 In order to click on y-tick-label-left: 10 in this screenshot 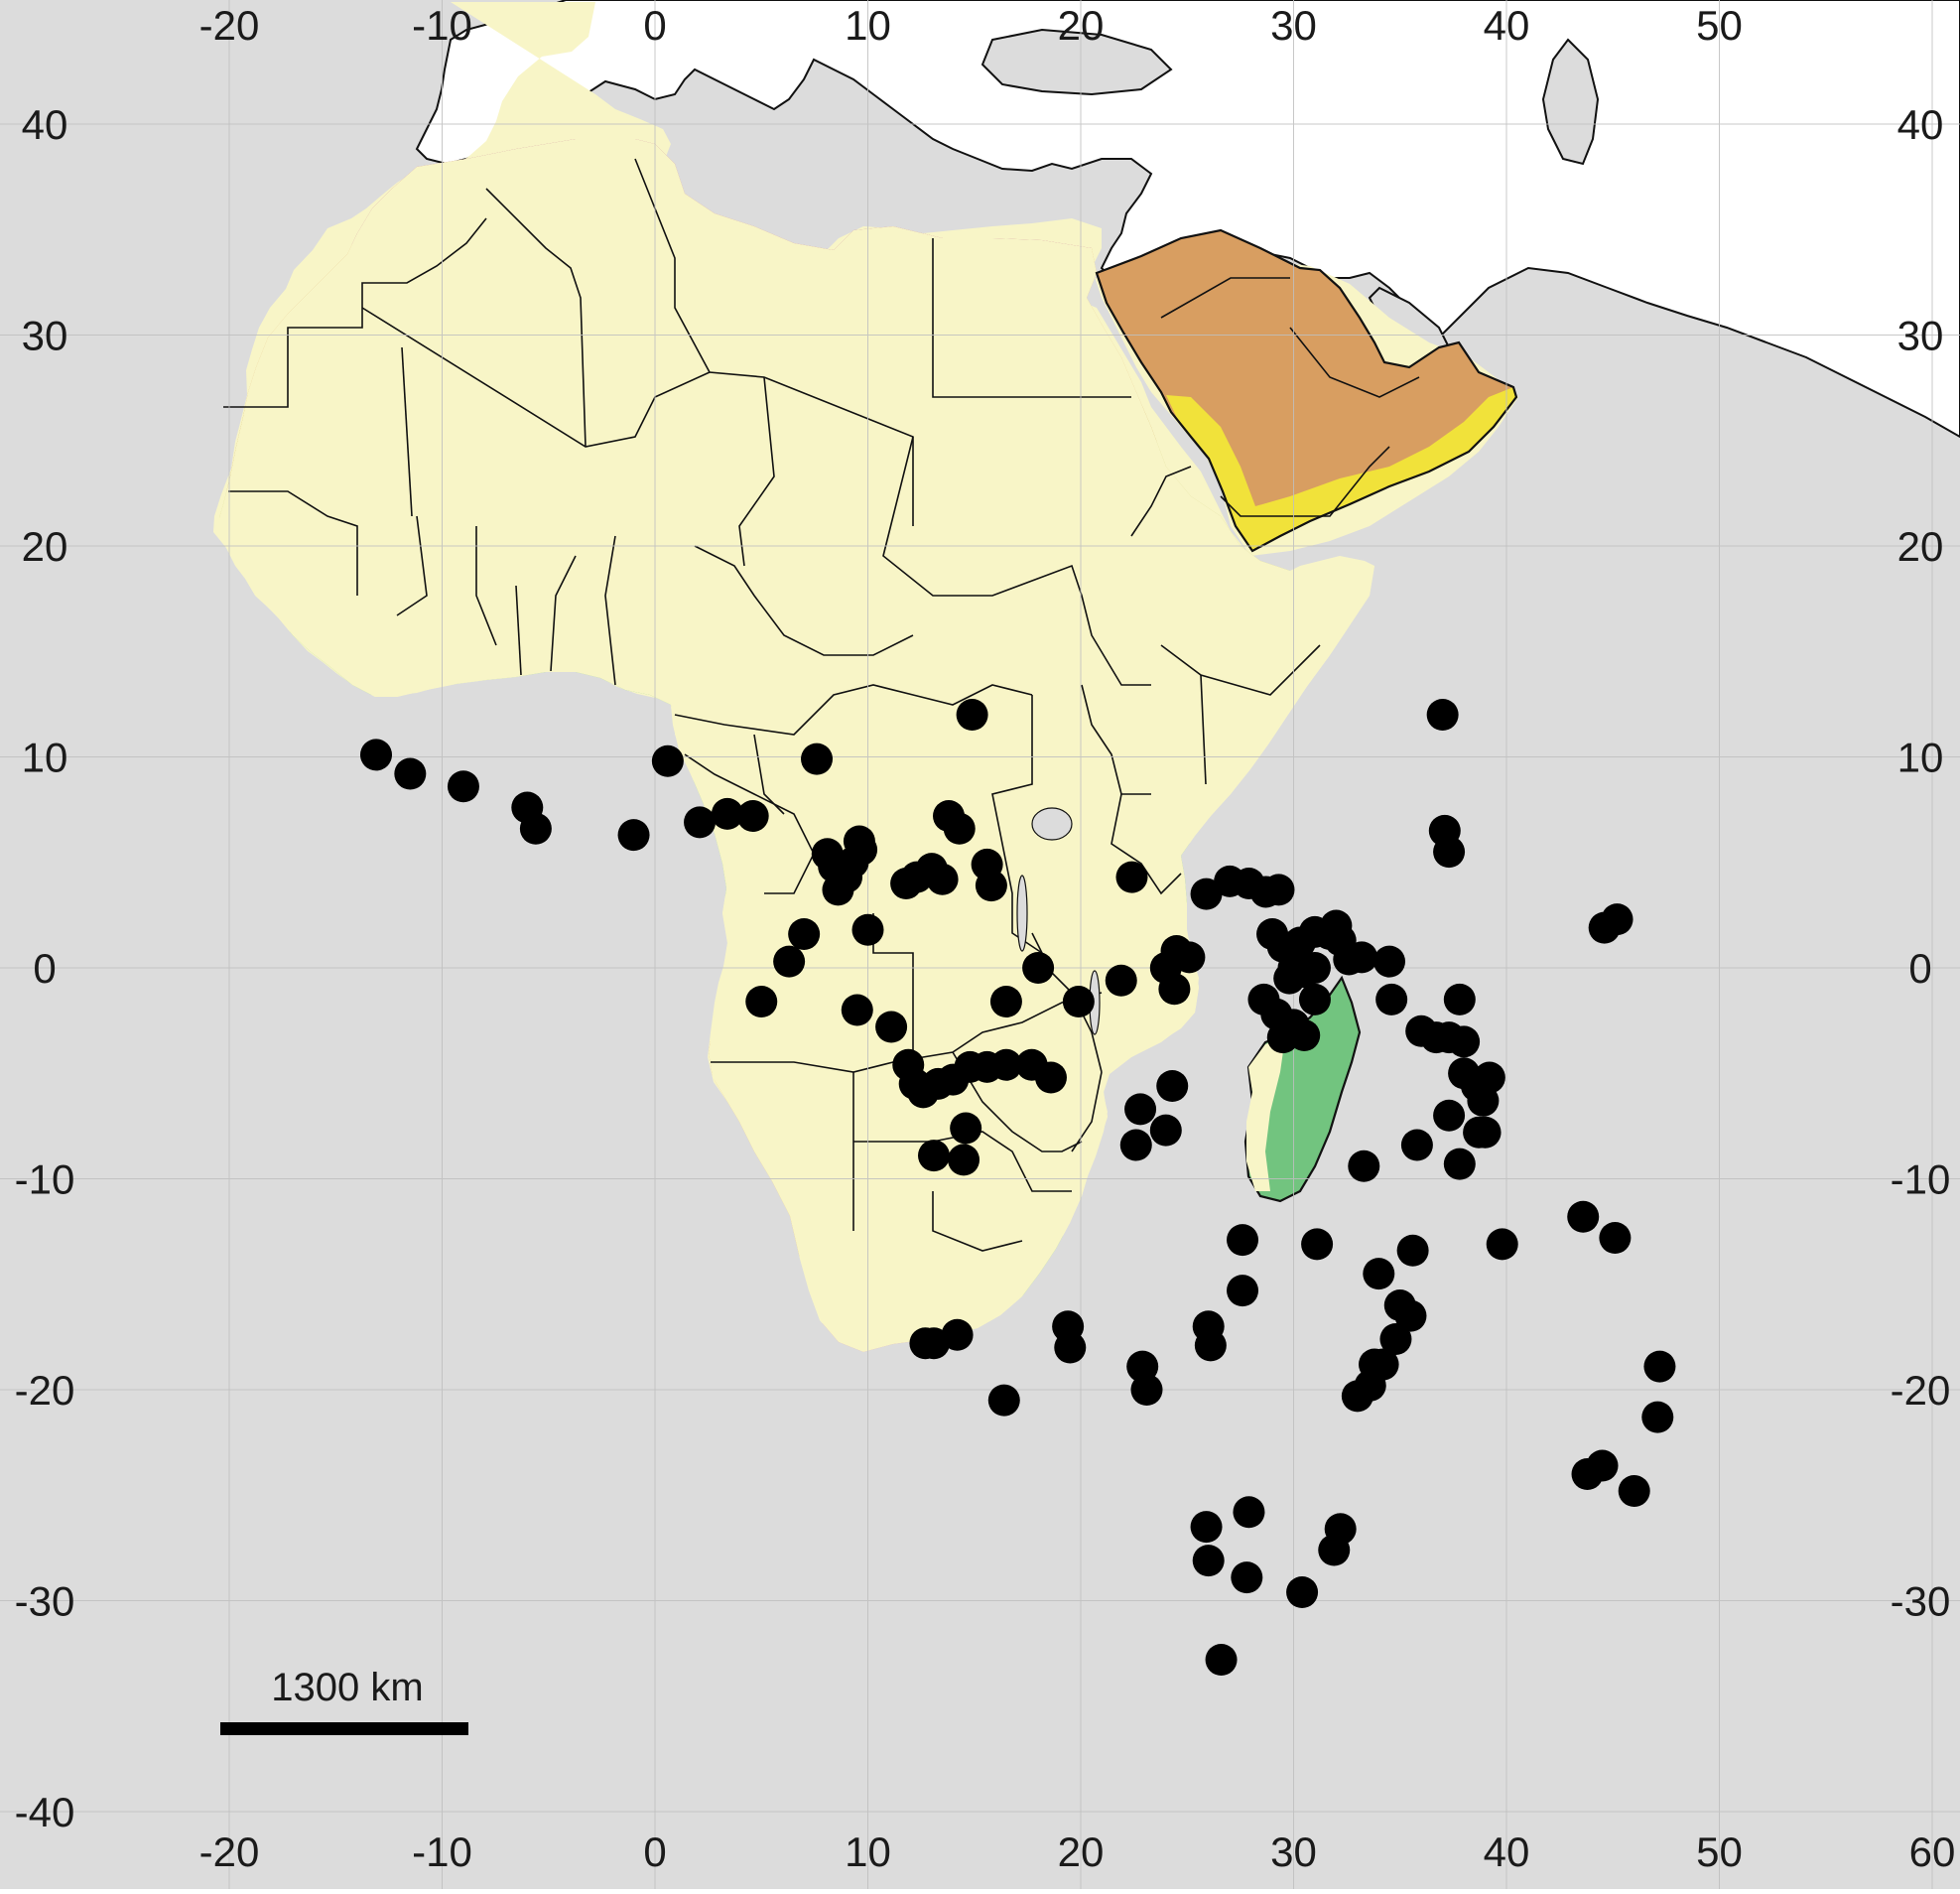, I will do `click(45, 758)`.